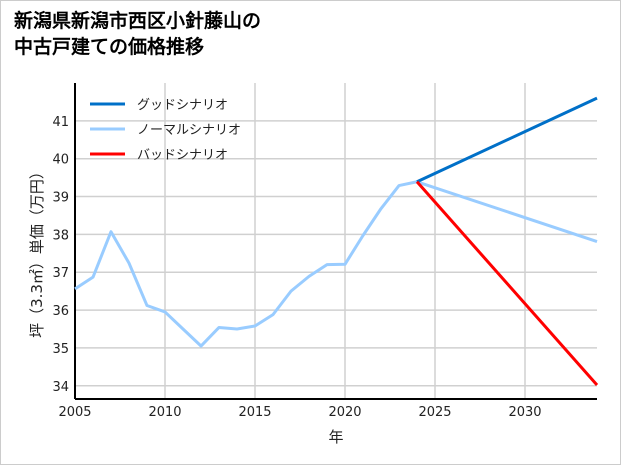 The width and height of the screenshot is (621, 465). I want to click on y-tick-label: 38, so click(60, 235).